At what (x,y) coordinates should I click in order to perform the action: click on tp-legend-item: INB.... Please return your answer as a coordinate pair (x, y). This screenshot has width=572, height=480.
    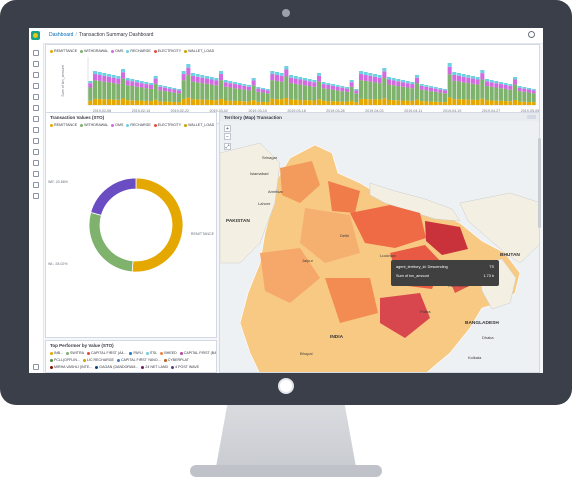
    Looking at the image, I should click on (56, 353).